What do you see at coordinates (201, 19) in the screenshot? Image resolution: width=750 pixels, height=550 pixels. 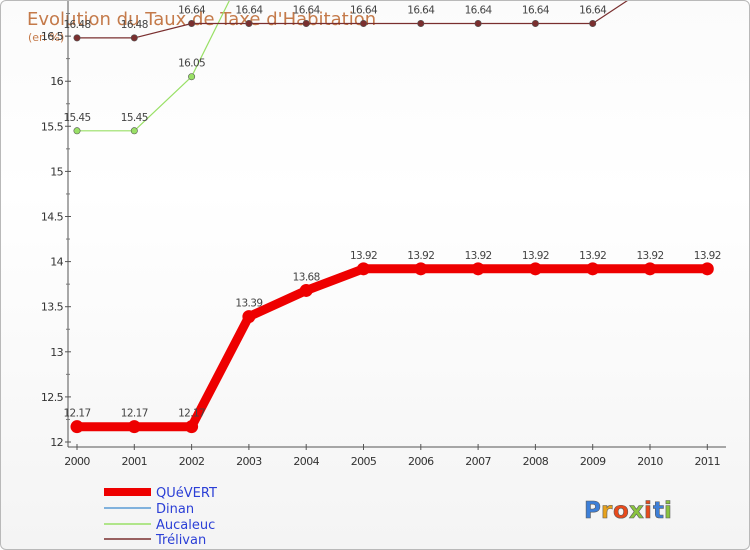 I see `chart-title: Evolution du Taux de Taxe d'Habitation` at bounding box center [201, 19].